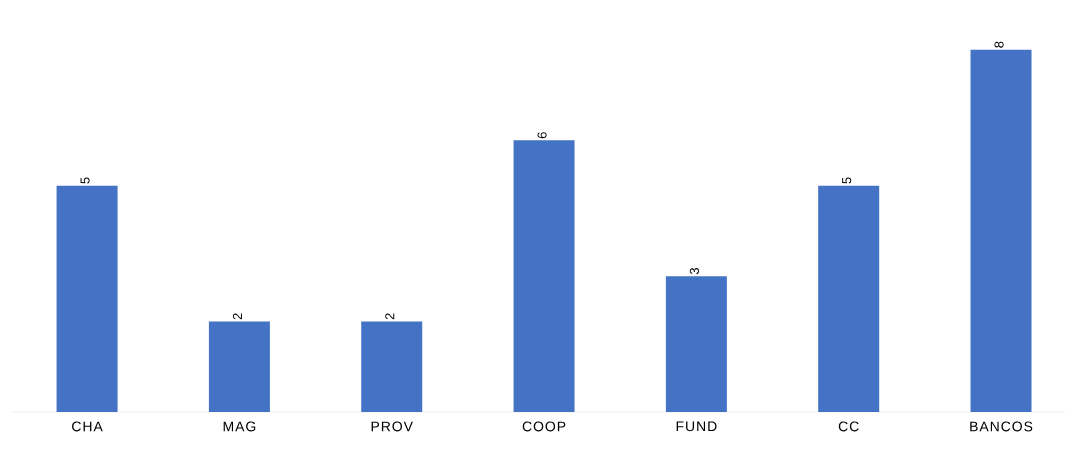 This screenshot has width=1065, height=457. Describe the element at coordinates (694, 271) in the screenshot. I see `data-label: 3` at that location.